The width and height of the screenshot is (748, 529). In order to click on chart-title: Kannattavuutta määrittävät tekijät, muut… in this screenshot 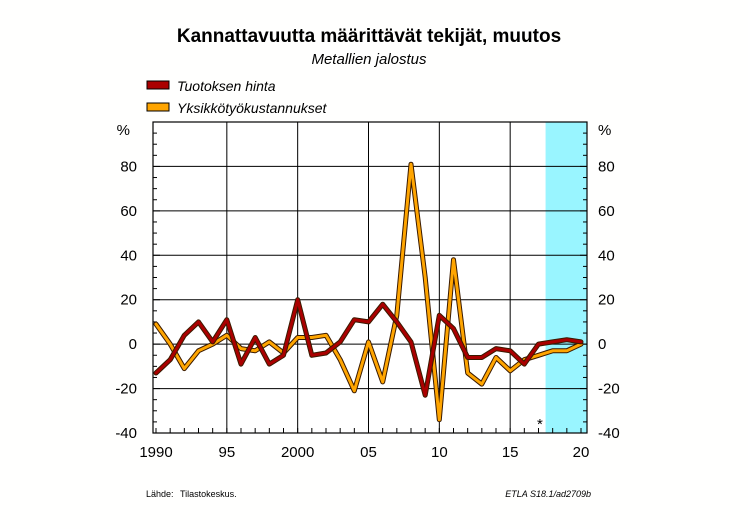, I will do `click(369, 36)`.